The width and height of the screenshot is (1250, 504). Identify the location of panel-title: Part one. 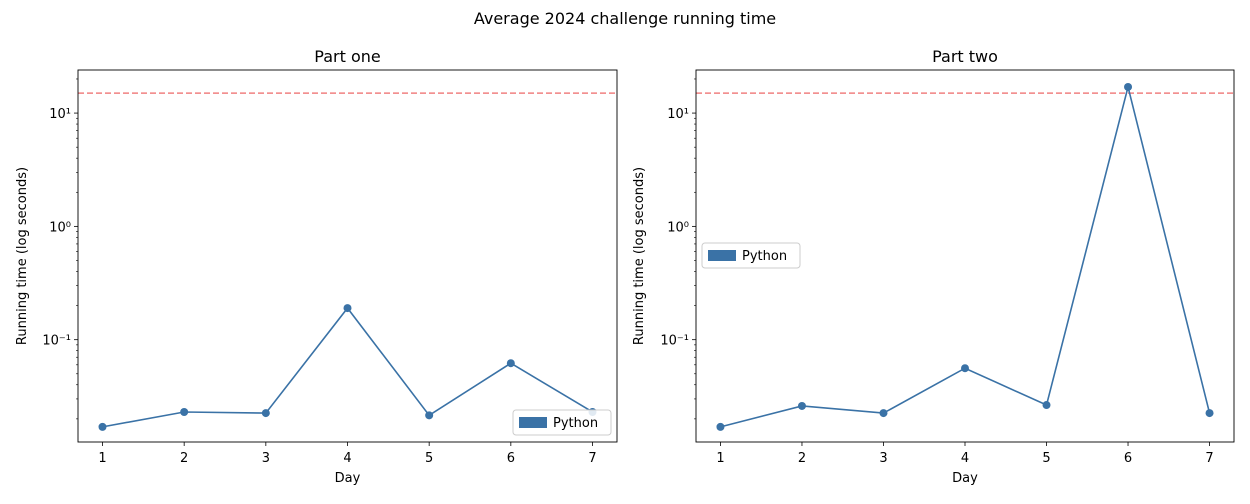
(347, 56).